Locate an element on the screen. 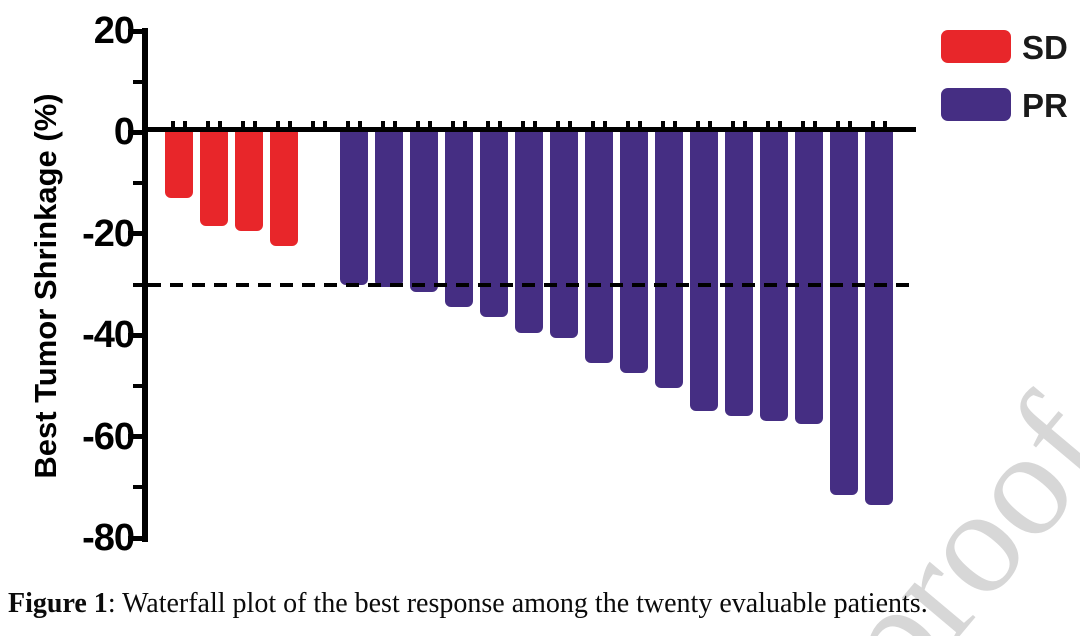 This screenshot has height=636, width=1080. y-tick-label: -80 is located at coordinates (108, 538).